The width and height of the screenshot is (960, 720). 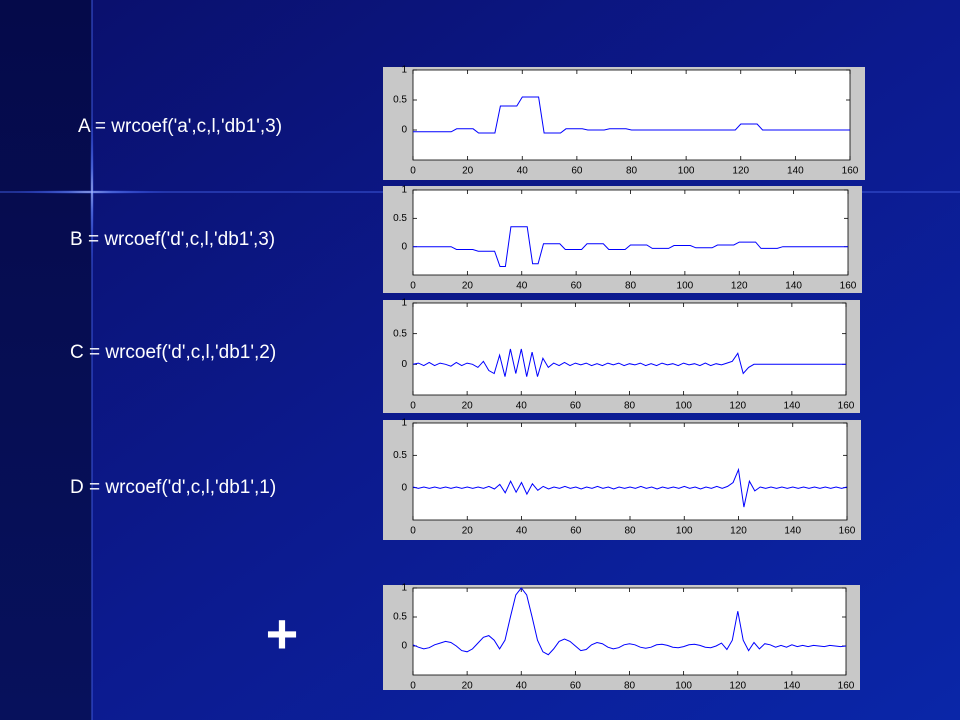 I want to click on left-strip, so click(x=46, y=360).